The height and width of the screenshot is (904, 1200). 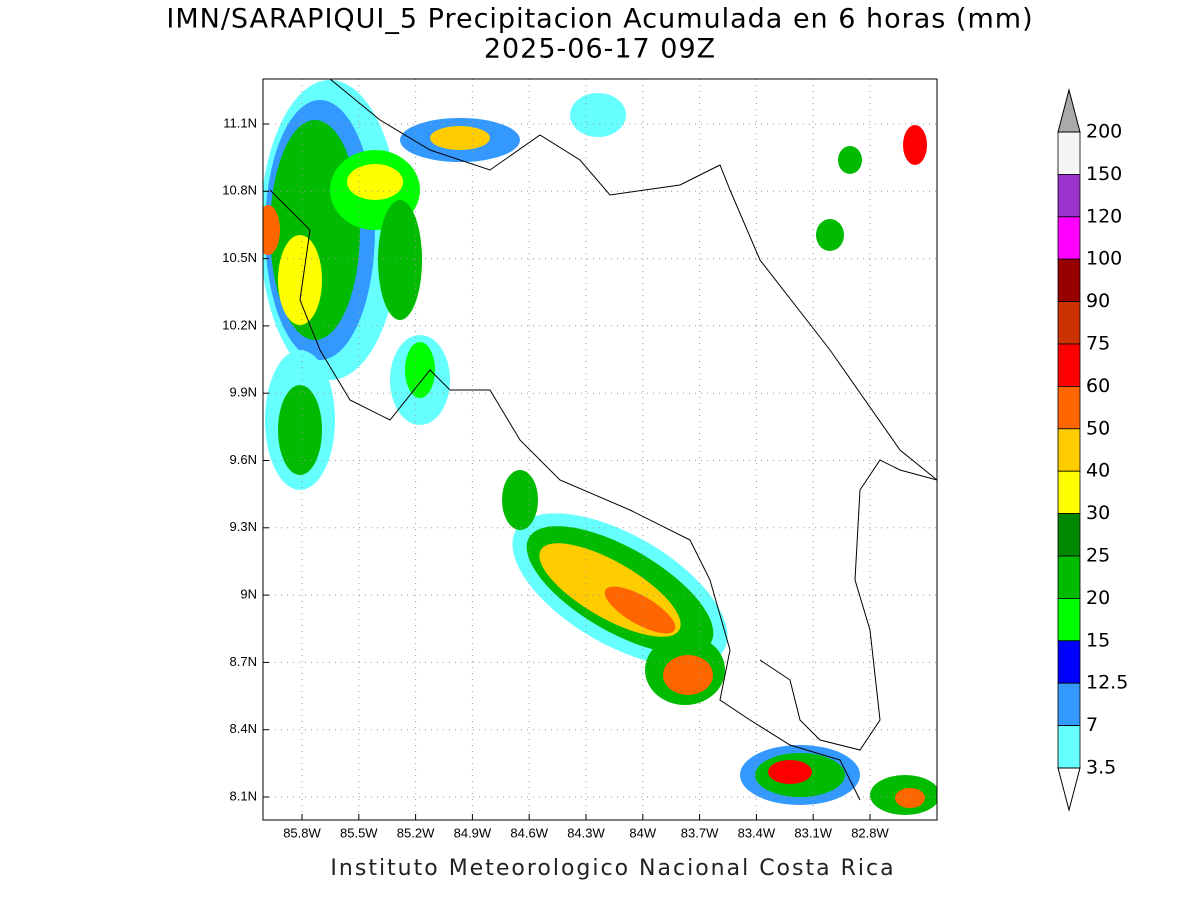 What do you see at coordinates (243, 459) in the screenshot?
I see `lat-tick-label: 9.6N` at bounding box center [243, 459].